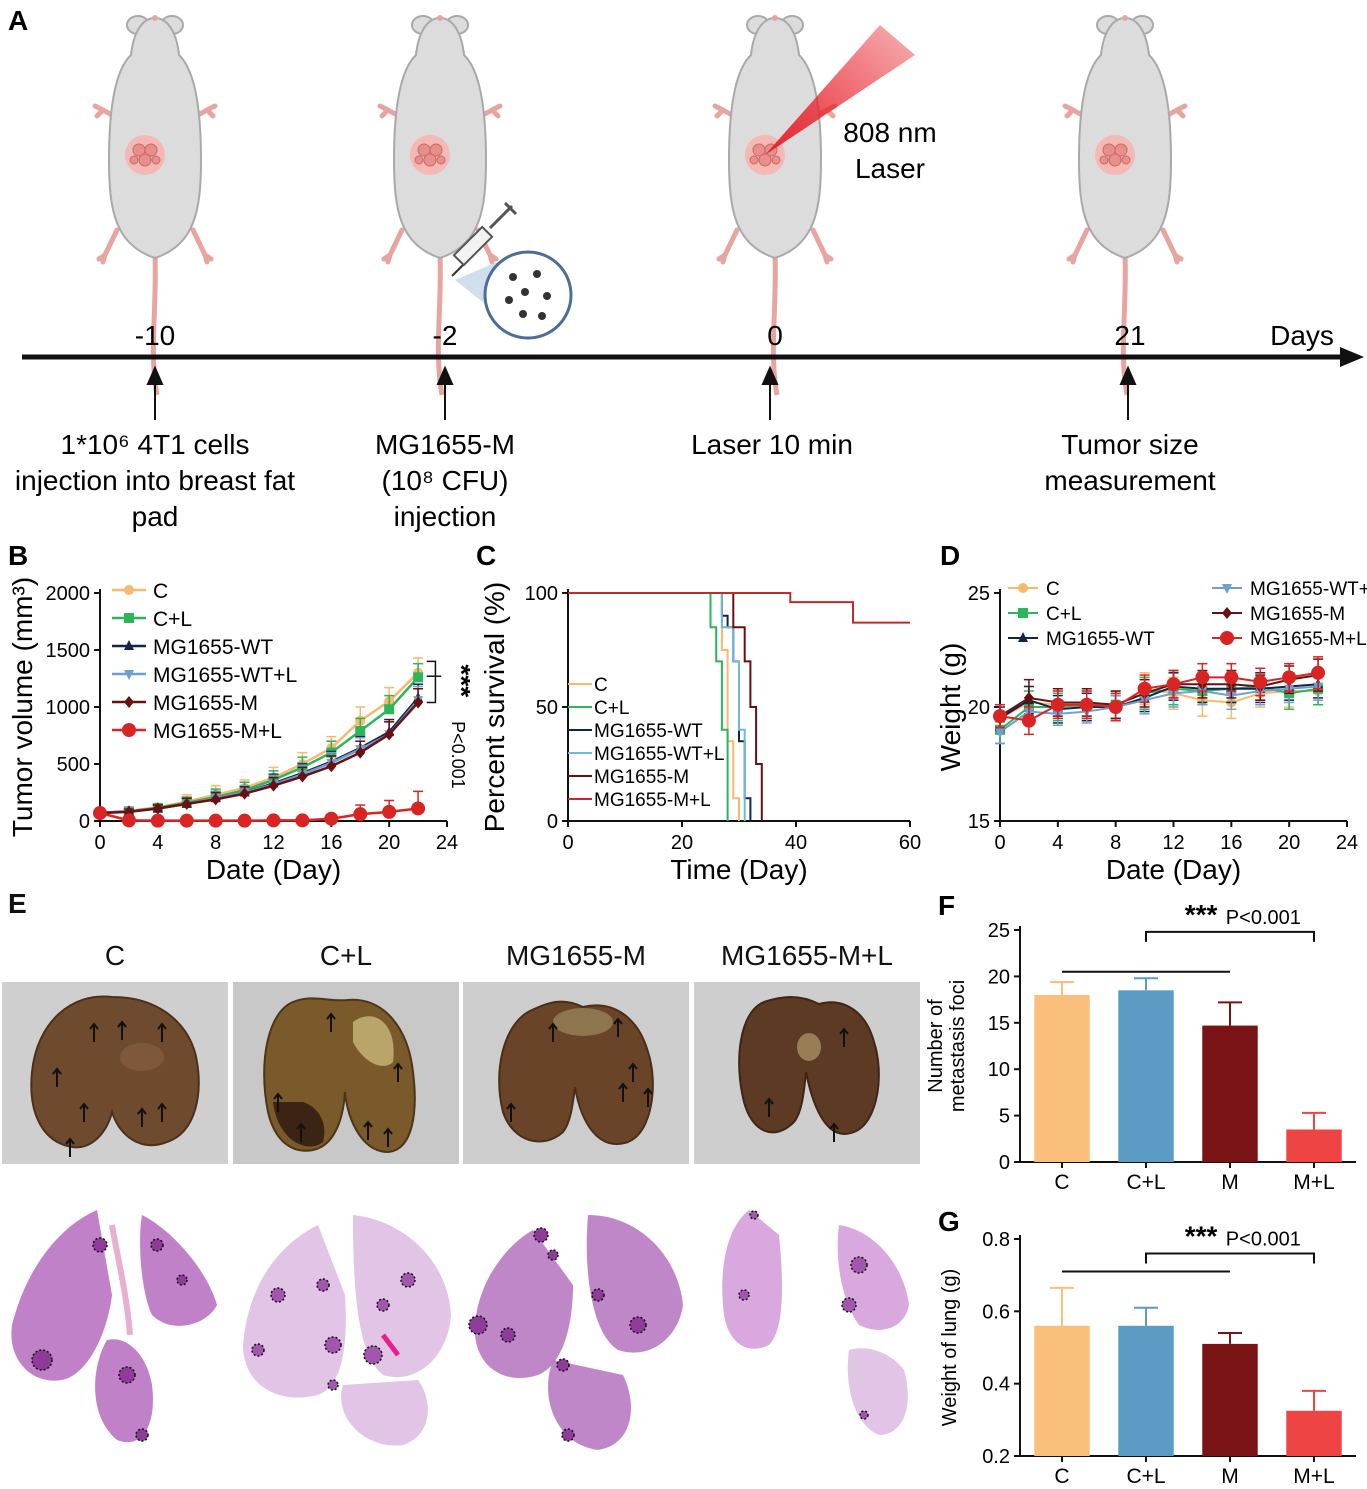 This screenshot has width=1367, height=1489. I want to click on bacteria-inset-icon, so click(528, 295).